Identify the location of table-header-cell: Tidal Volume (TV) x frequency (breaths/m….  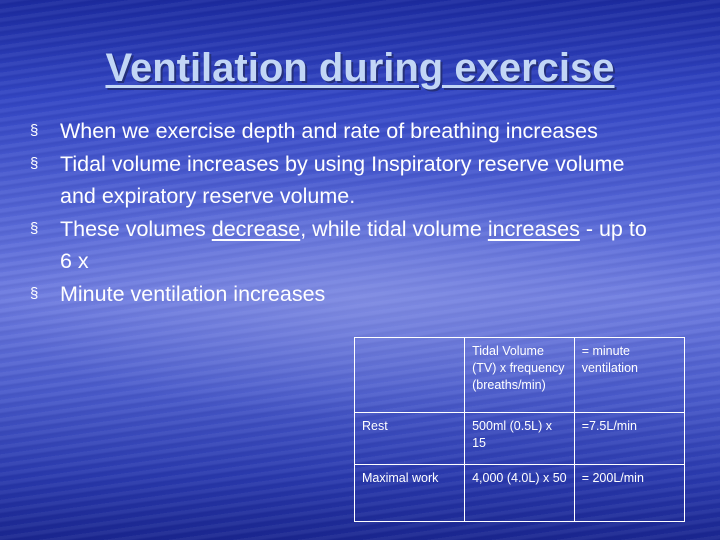
(519, 375).